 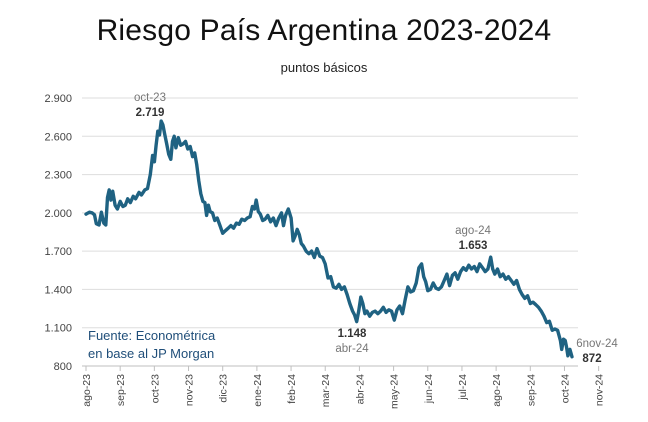 I want to click on y-tick-label: 2.000, so click(x=58, y=214).